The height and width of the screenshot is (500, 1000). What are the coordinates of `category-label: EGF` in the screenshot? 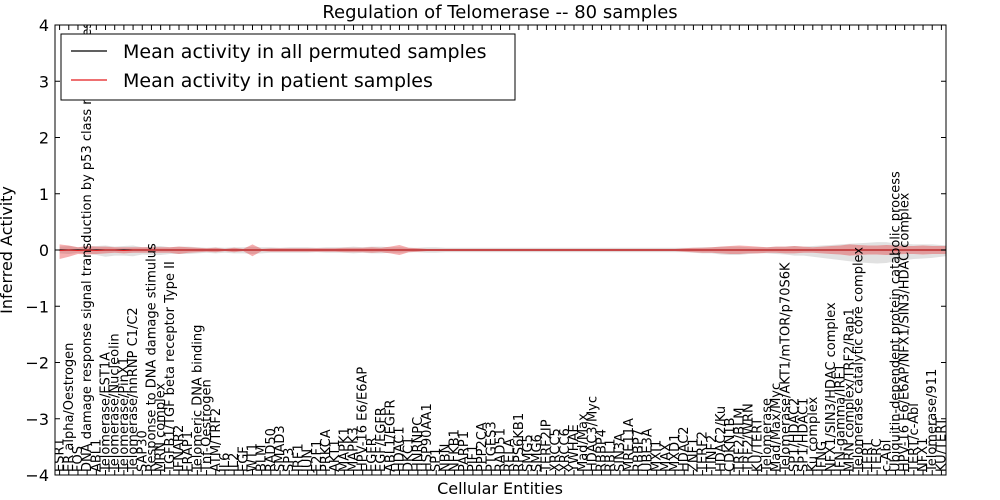 It's located at (243, 459).